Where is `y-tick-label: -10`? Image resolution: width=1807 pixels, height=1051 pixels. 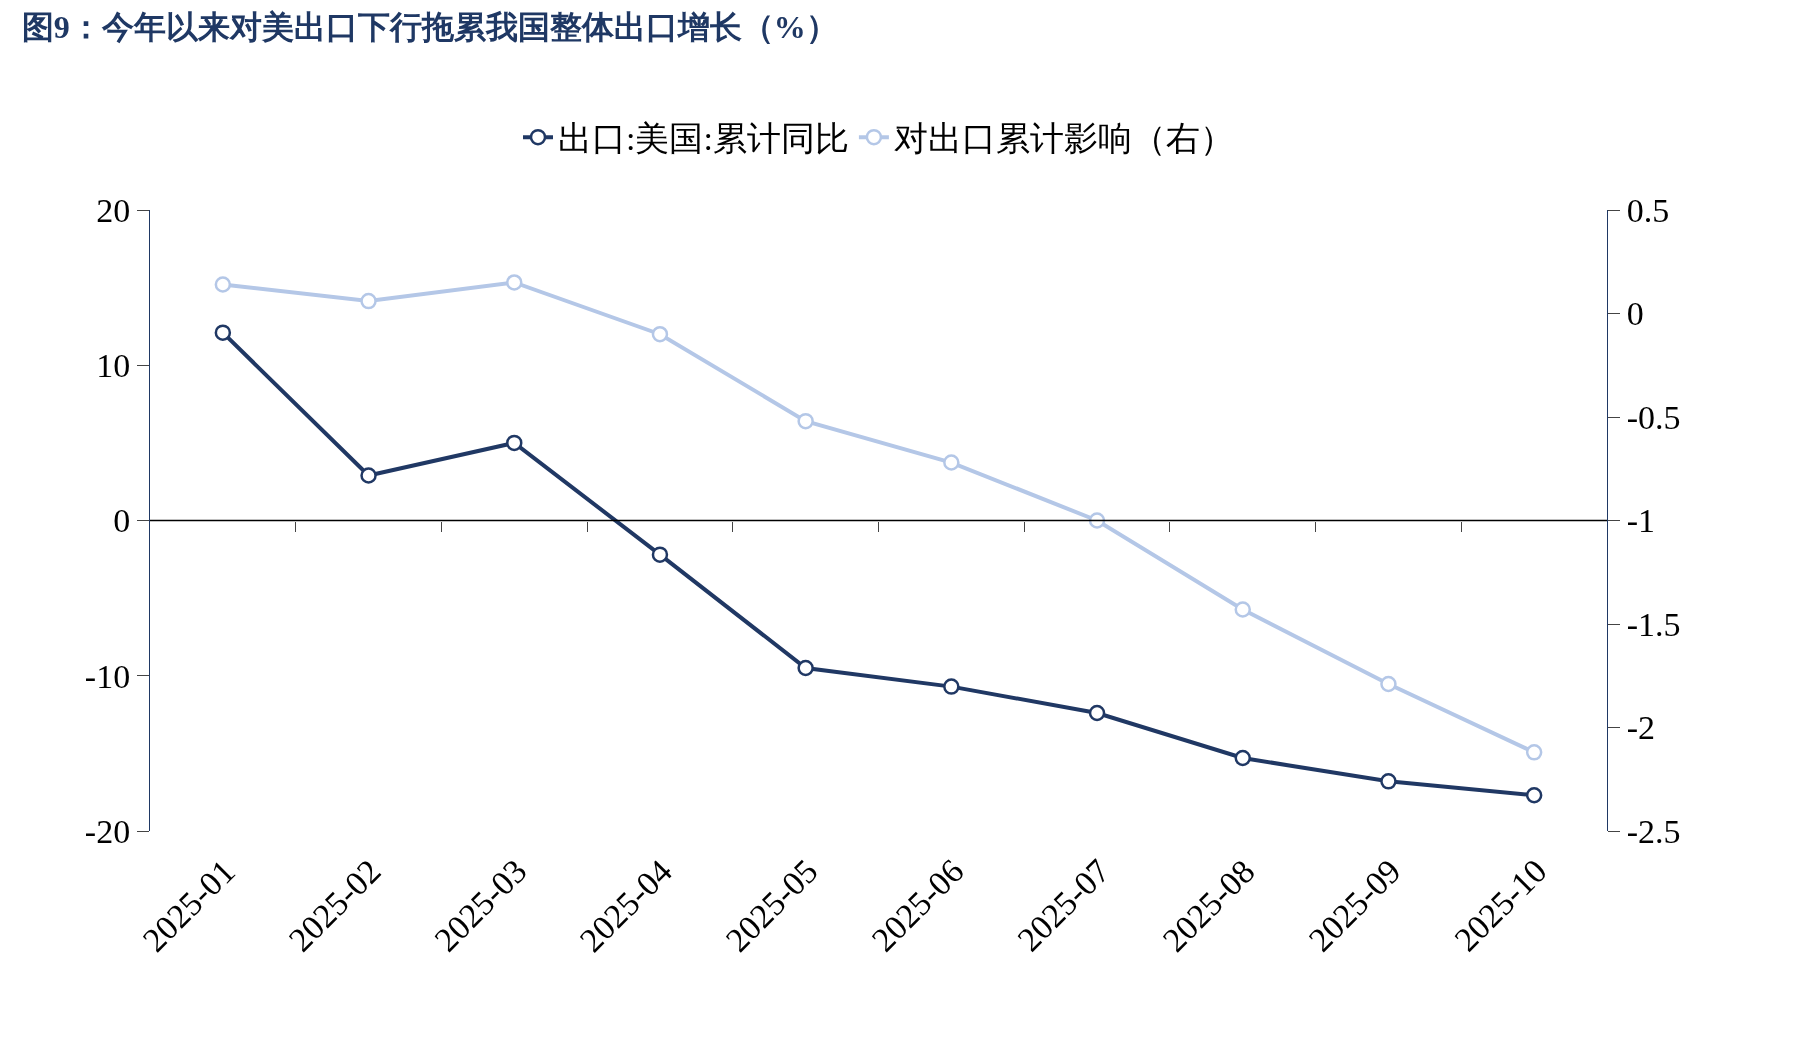 y-tick-label: -10 is located at coordinates (107, 676).